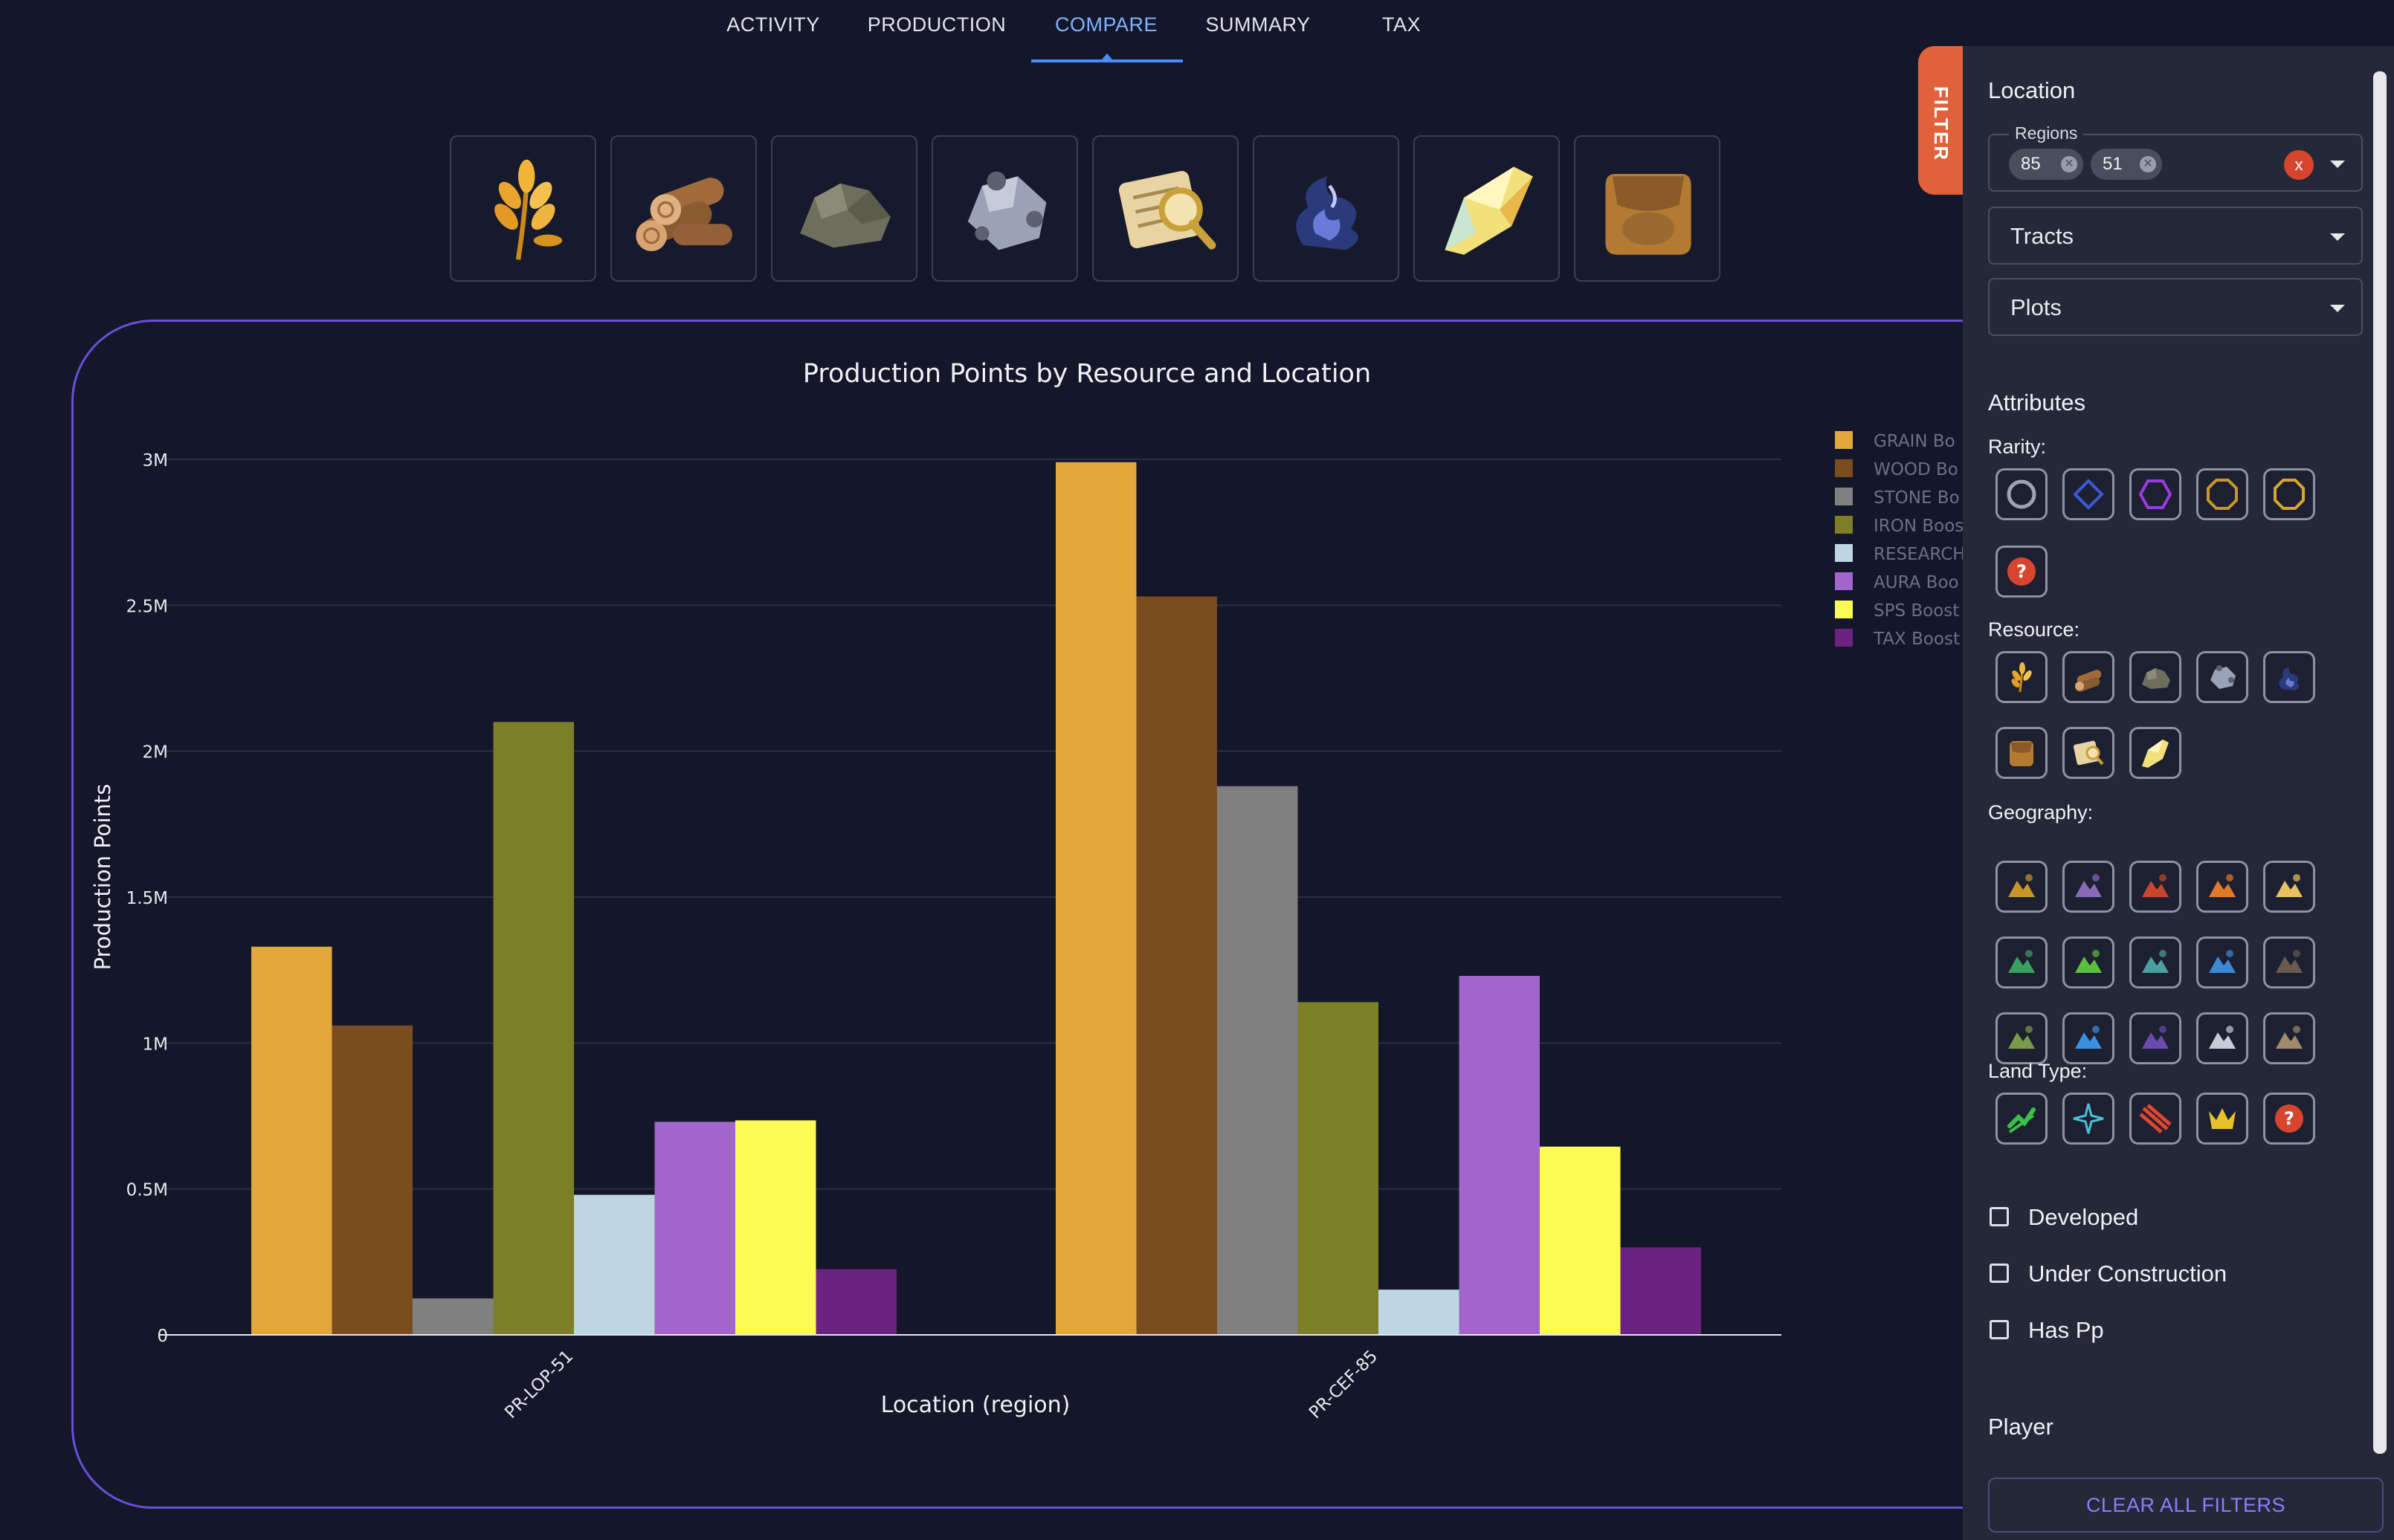 The height and width of the screenshot is (1540, 2394). I want to click on clear-regions-button: x, so click(2299, 165).